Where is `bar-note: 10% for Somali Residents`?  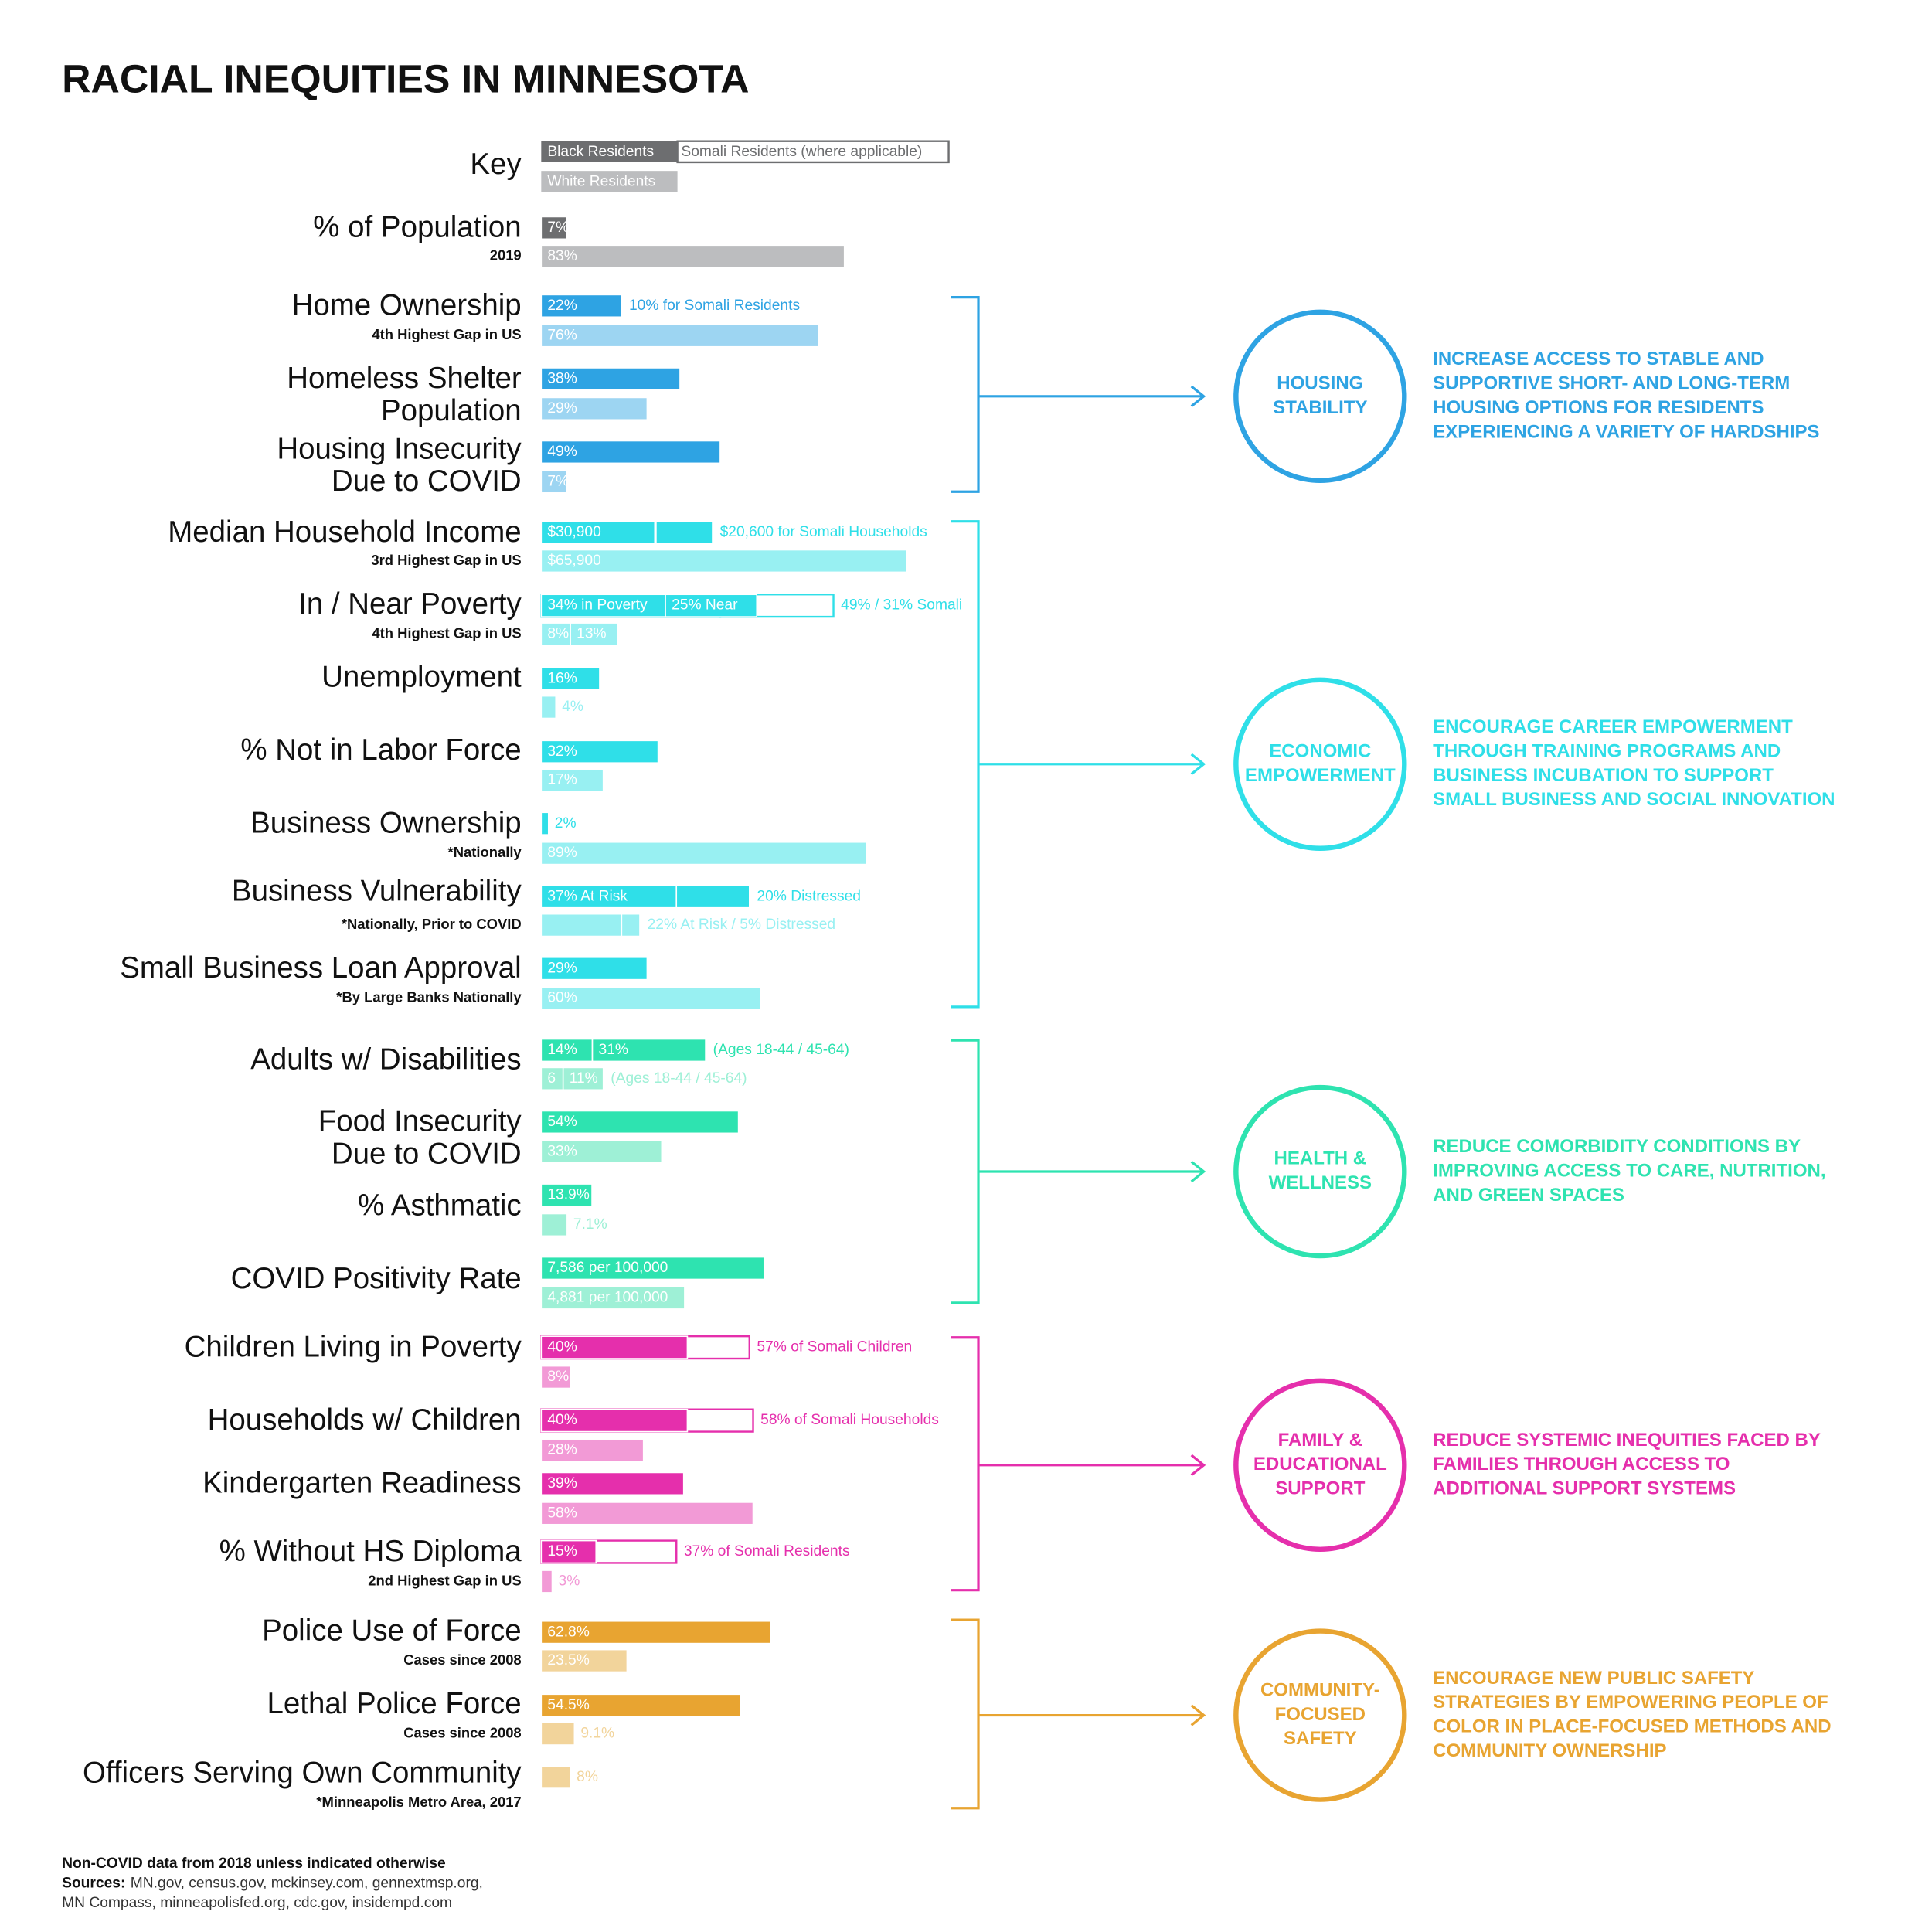 bar-note: 10% for Somali Residents is located at coordinates (714, 306).